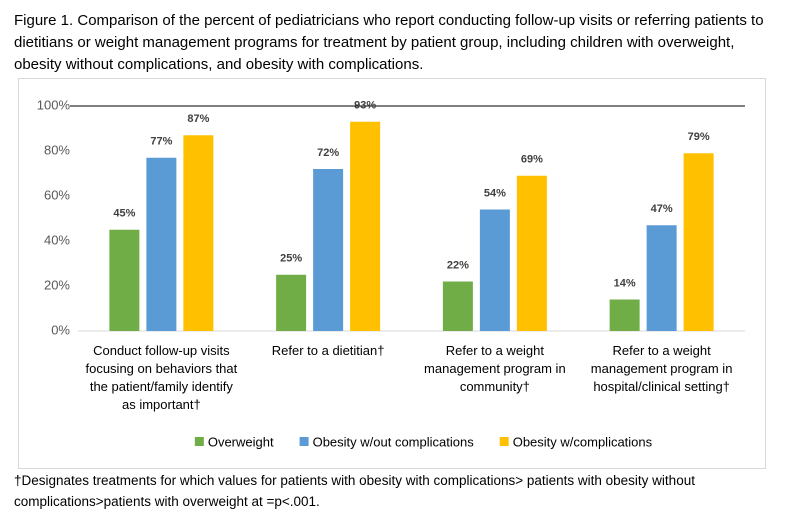 The image size is (788, 526). What do you see at coordinates (161, 142) in the screenshot?
I see `value-label: 77%` at bounding box center [161, 142].